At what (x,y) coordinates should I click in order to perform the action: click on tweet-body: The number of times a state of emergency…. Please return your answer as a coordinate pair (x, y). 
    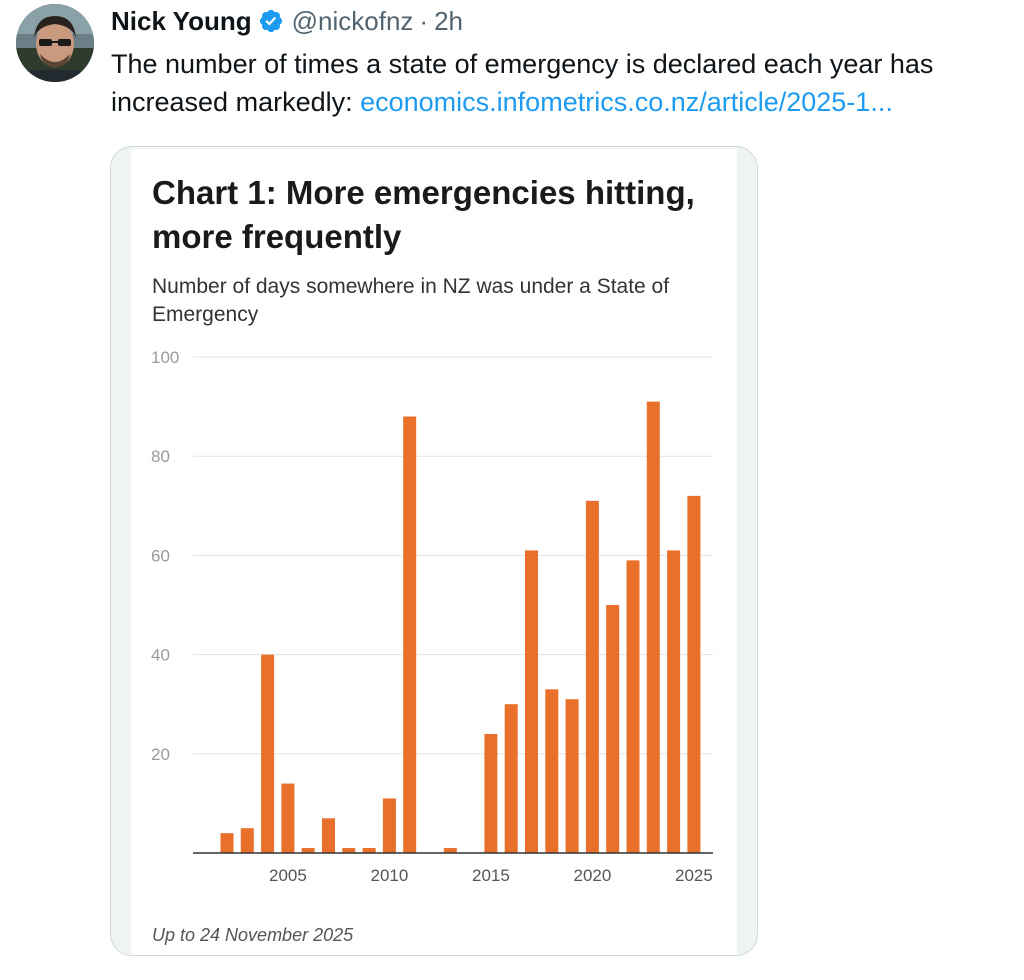
    Looking at the image, I should click on (563, 83).